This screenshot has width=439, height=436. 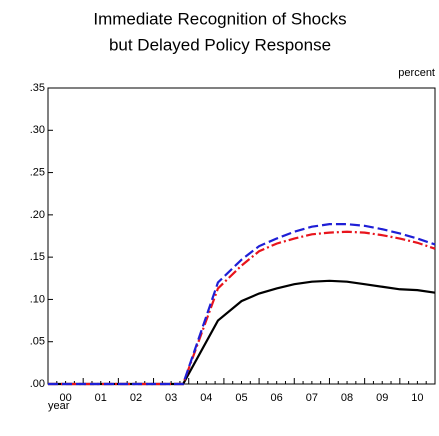 I want to click on x-tick-label: 07, so click(x=312, y=398).